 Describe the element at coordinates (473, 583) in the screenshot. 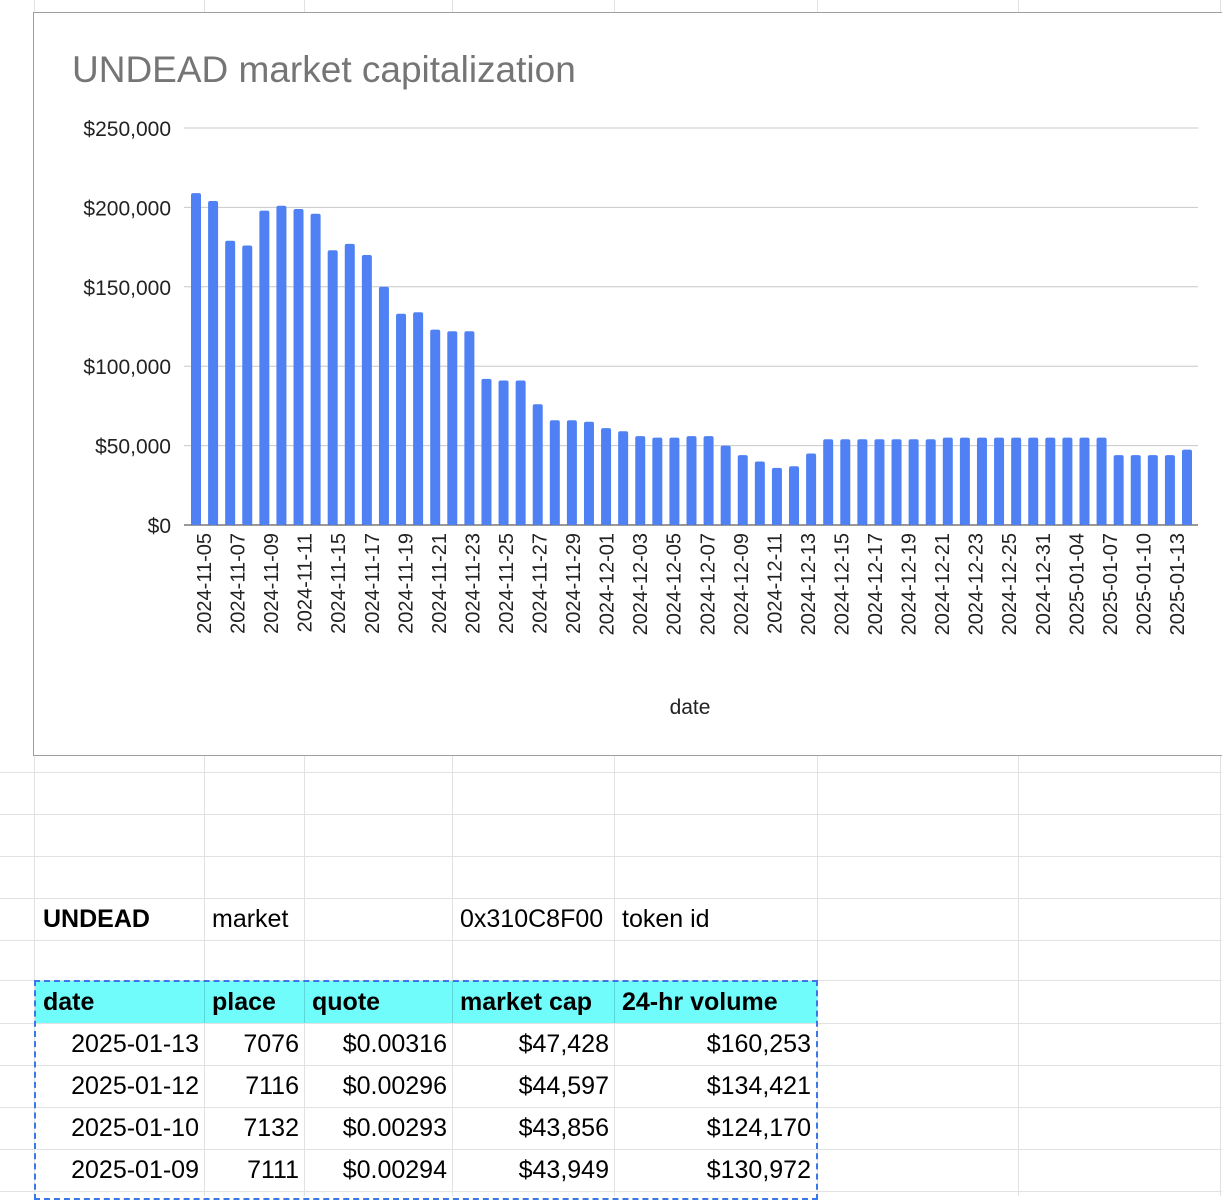

I see `x-tick-label: 2024-11-23` at that location.